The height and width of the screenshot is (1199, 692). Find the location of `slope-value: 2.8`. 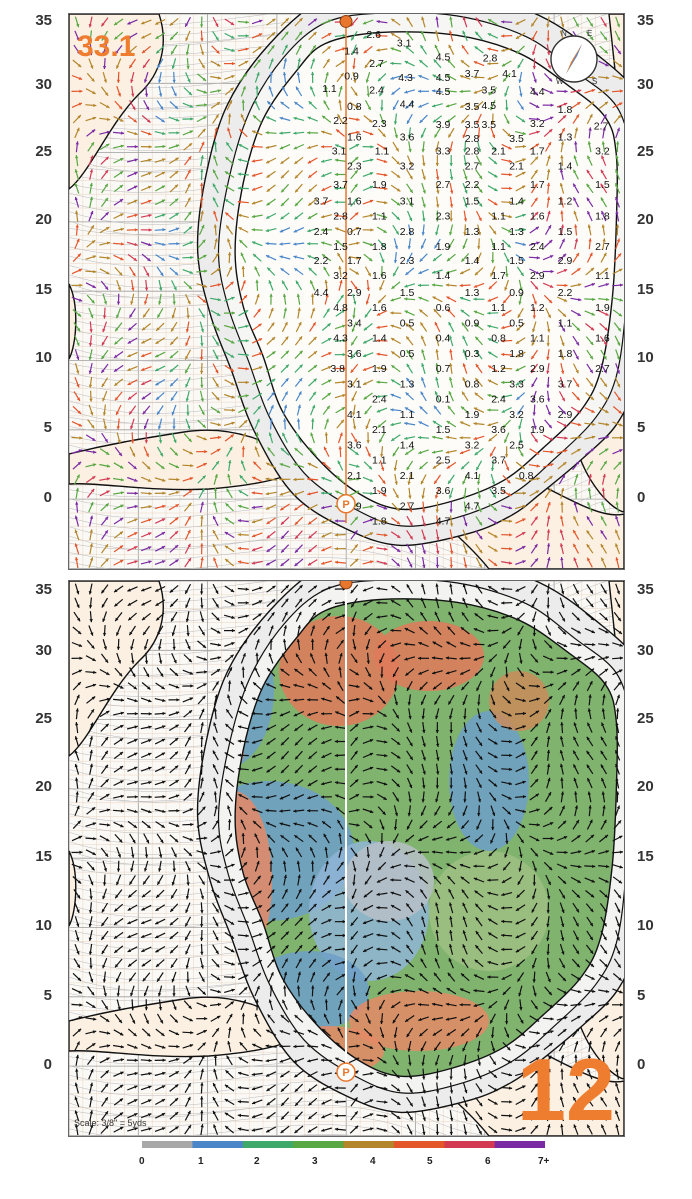

slope-value: 2.8 is located at coordinates (472, 152).